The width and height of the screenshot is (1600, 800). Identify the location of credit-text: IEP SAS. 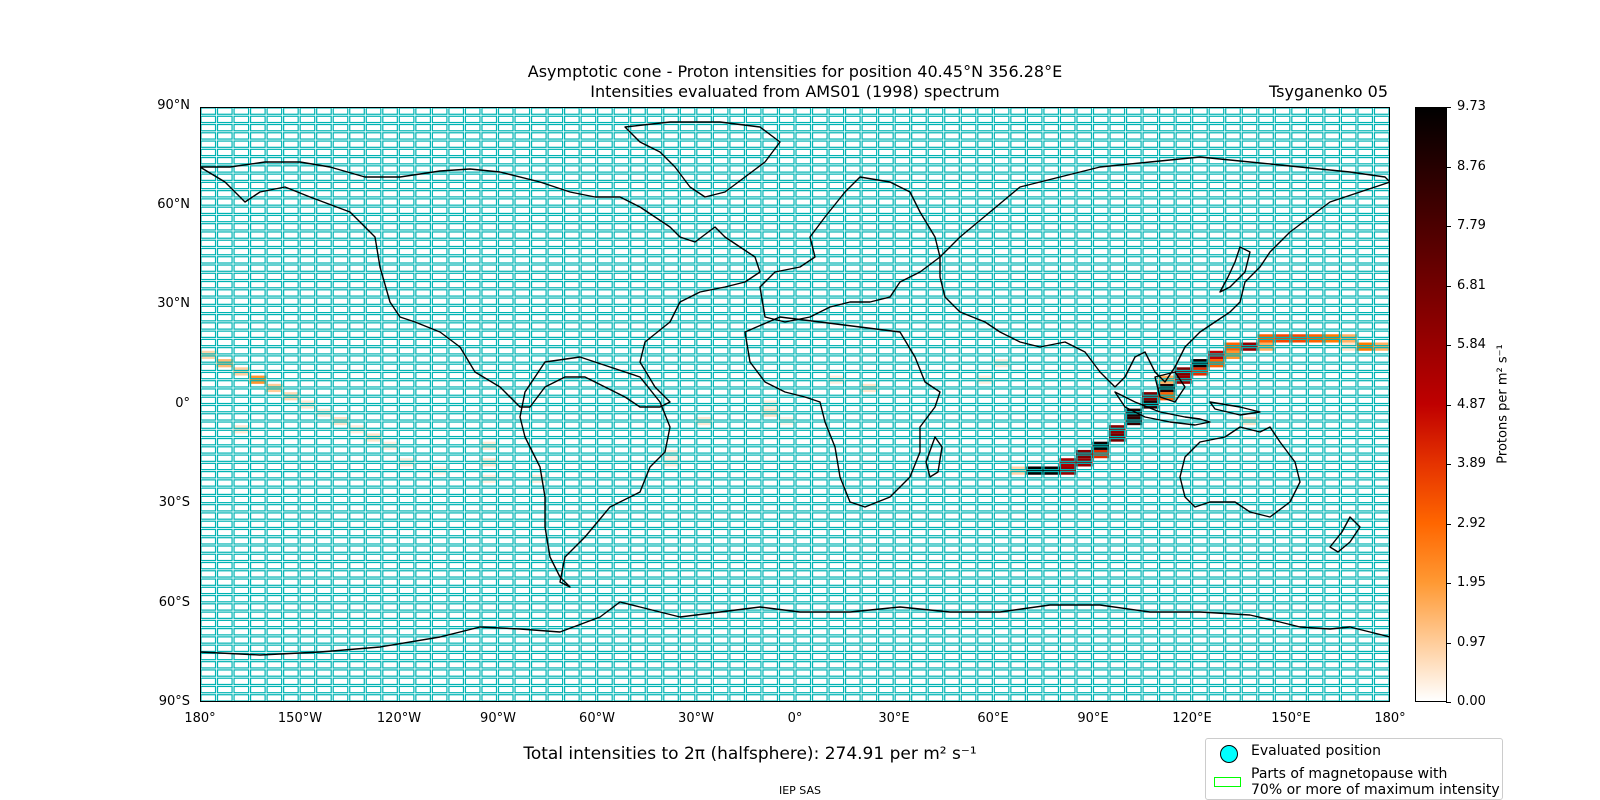
(800, 790).